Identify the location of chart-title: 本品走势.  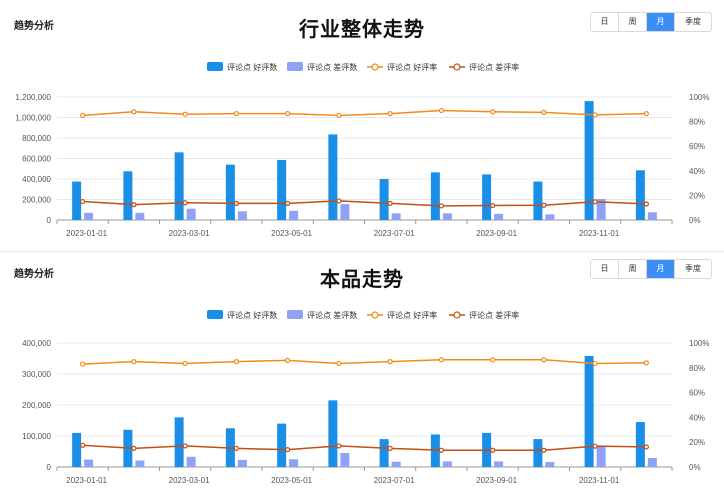
(362, 280).